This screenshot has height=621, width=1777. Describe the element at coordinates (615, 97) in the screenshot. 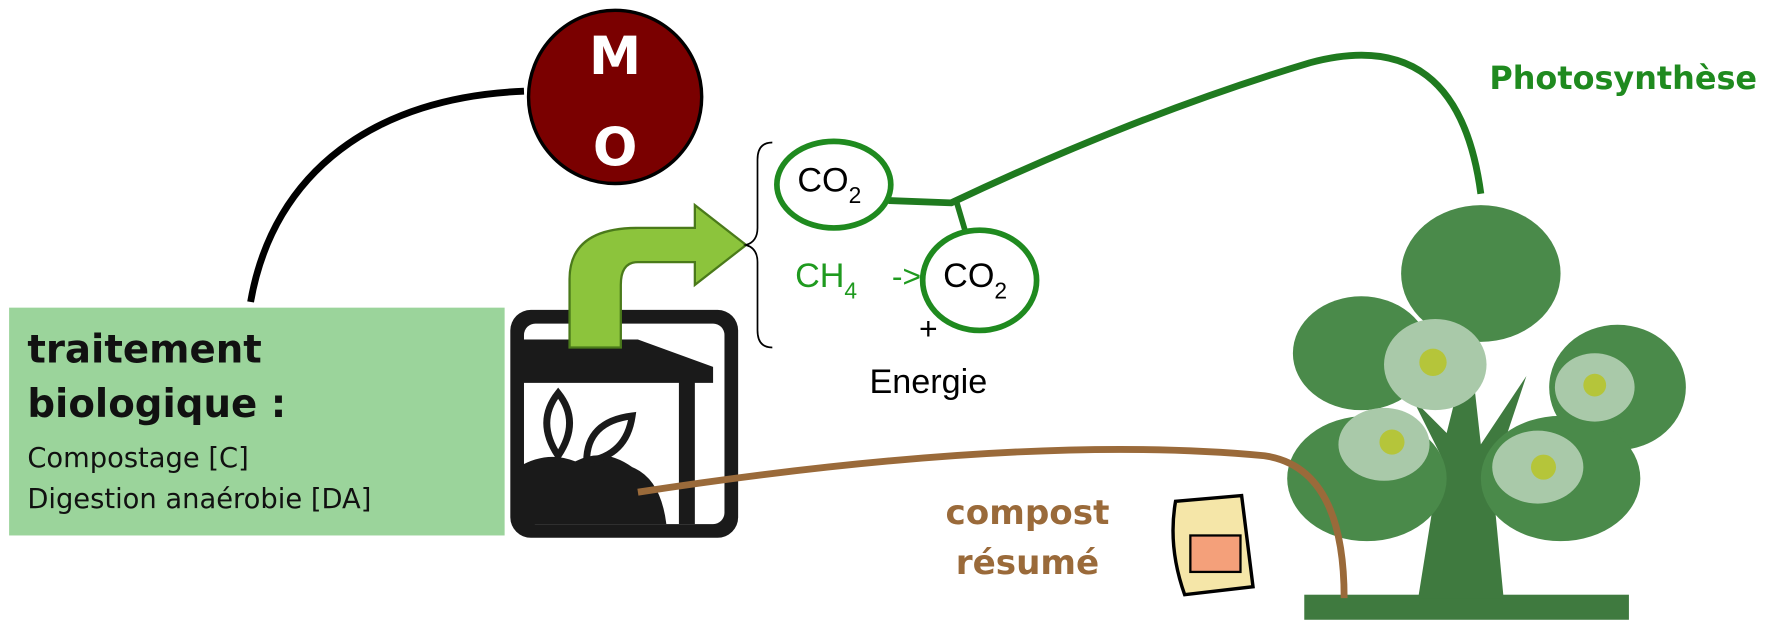

I see `mo-circle` at that location.